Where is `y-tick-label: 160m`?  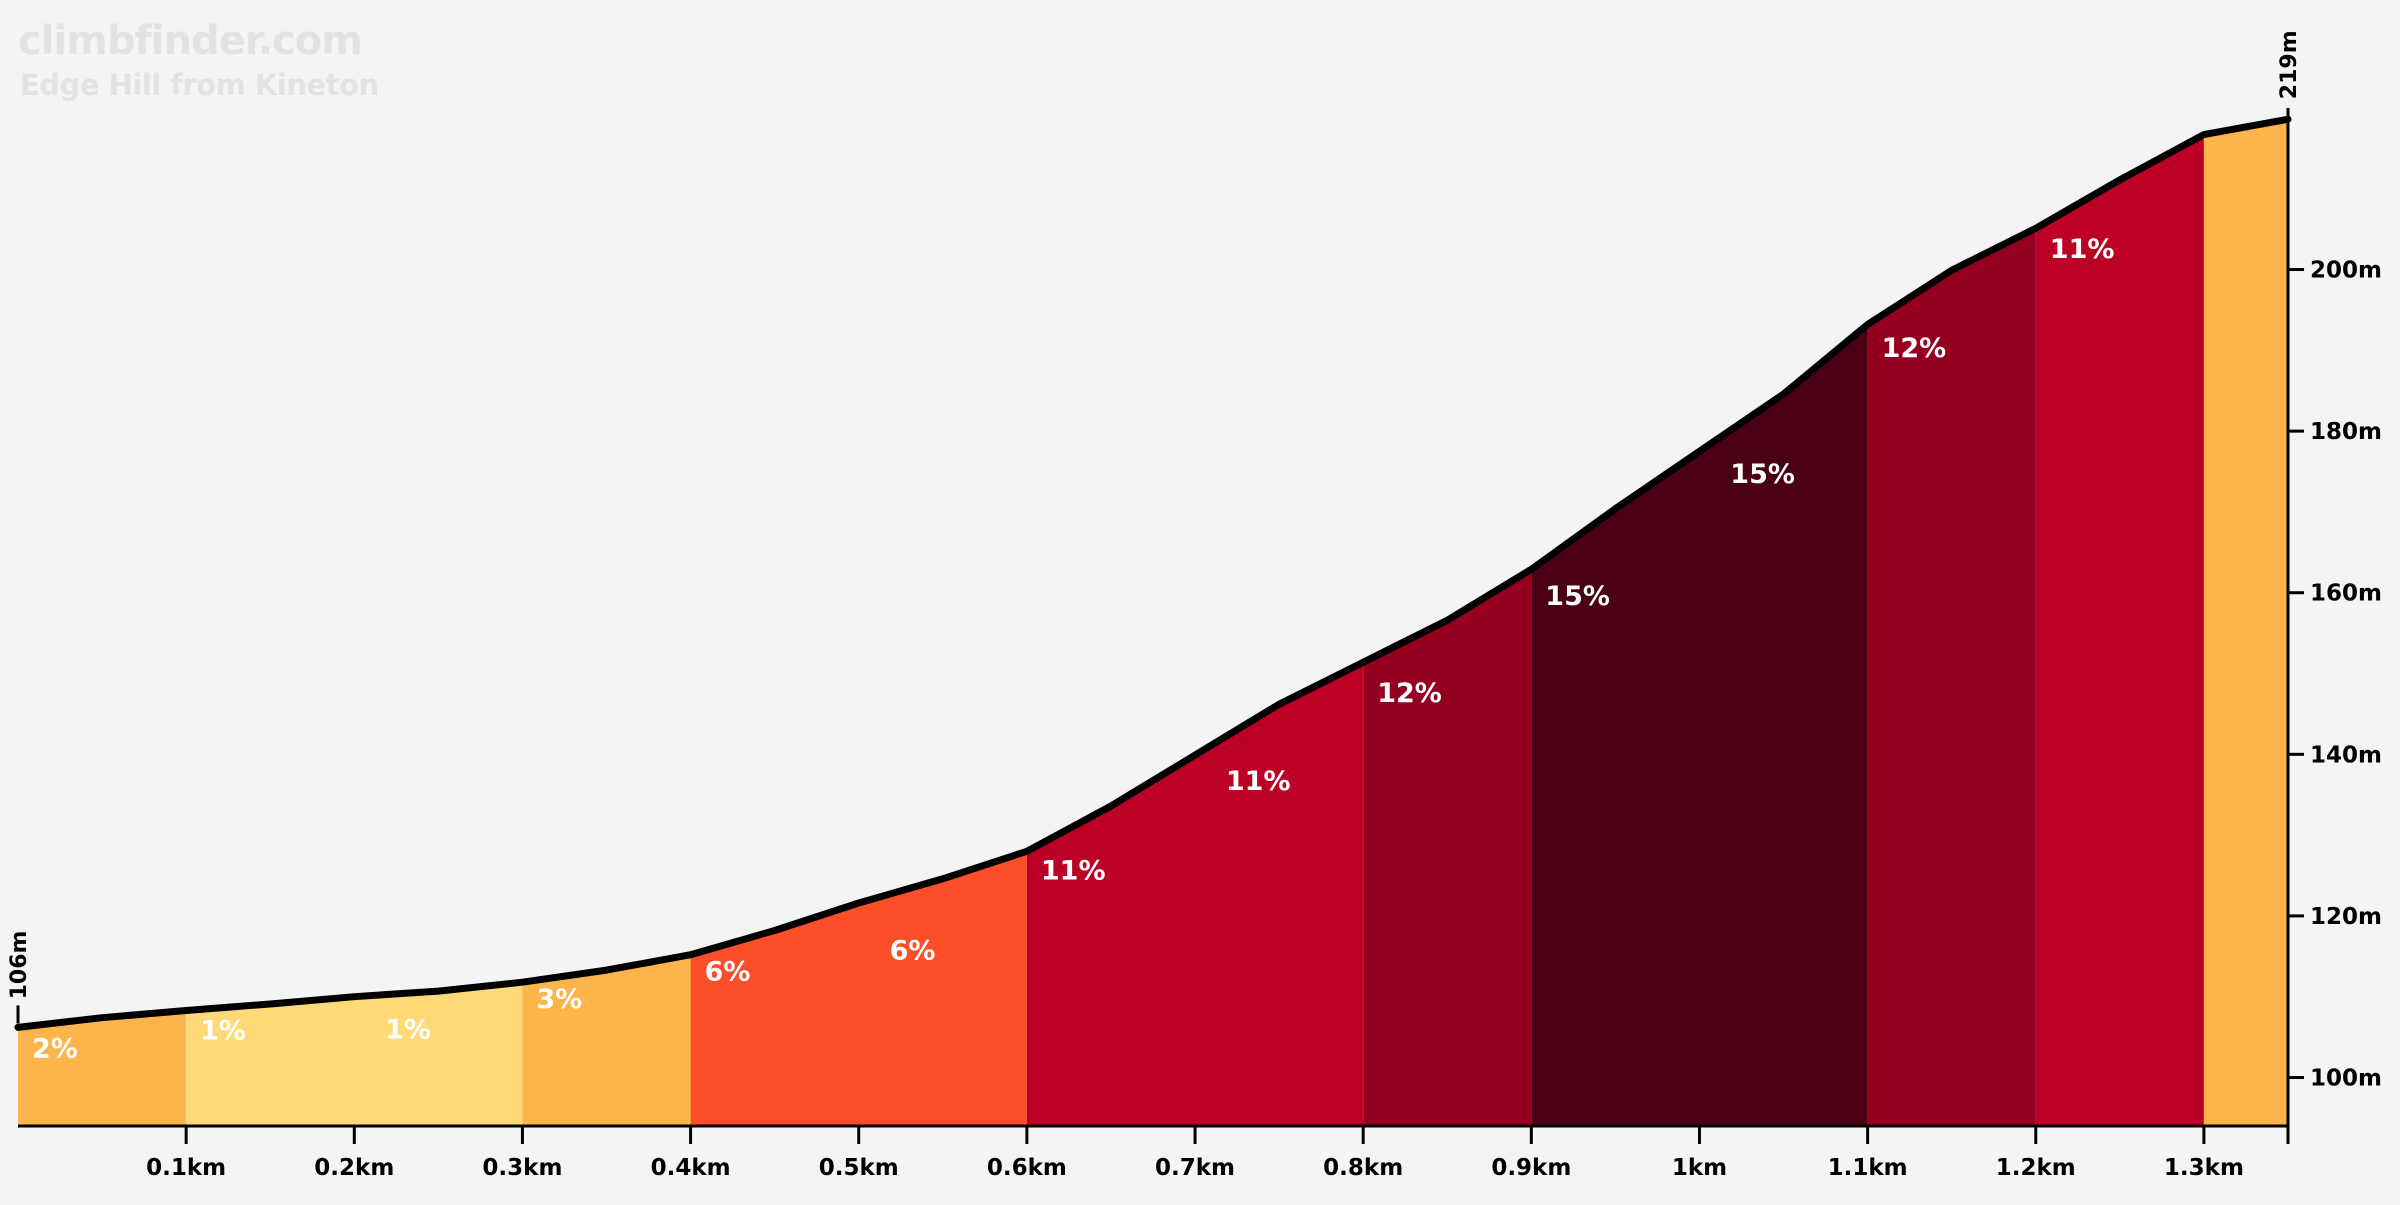
y-tick-label: 160m is located at coordinates (2346, 594).